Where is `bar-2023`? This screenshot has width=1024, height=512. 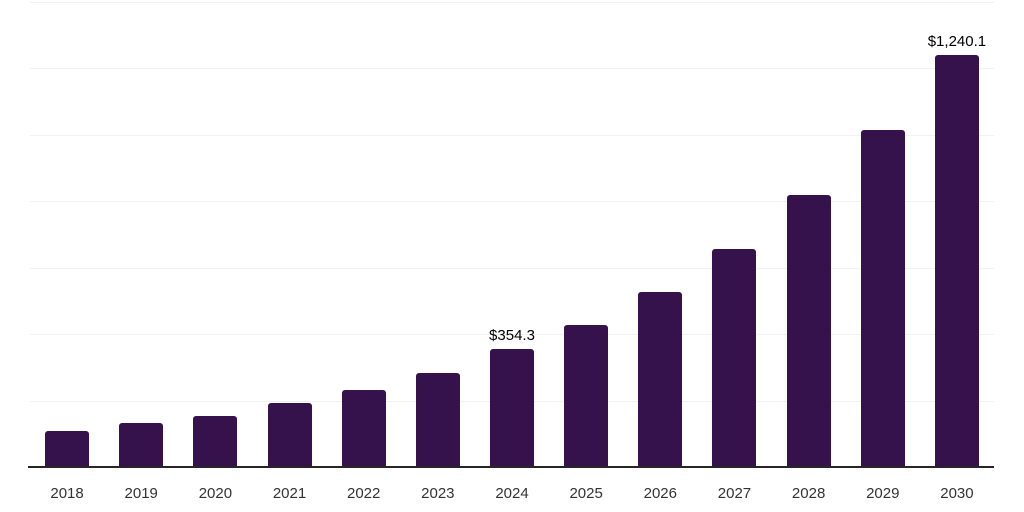
bar-2023 is located at coordinates (437, 420).